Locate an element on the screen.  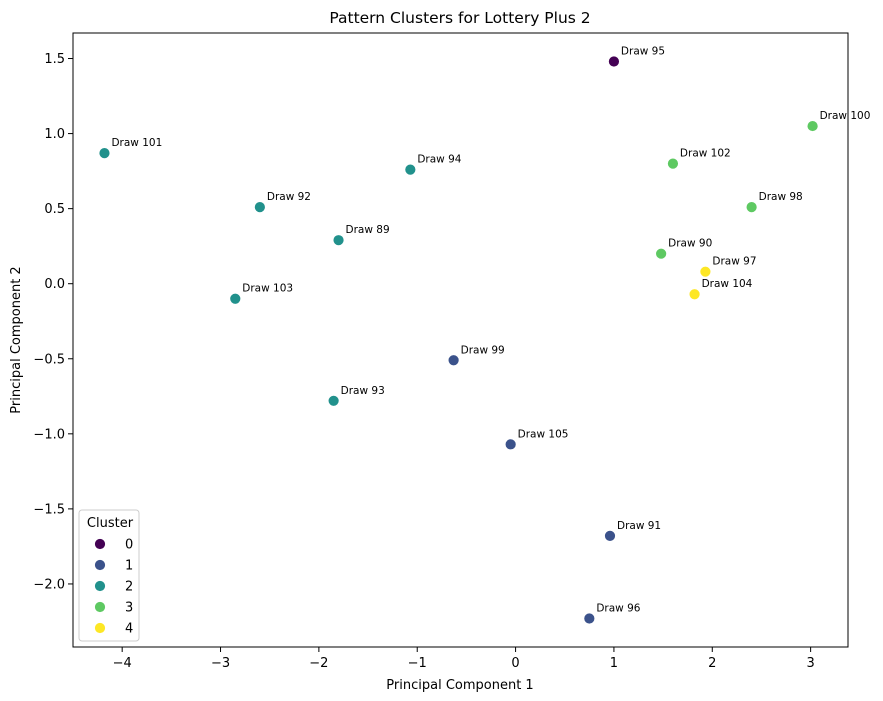
legend-entries: 0 1 2 3 4 is located at coordinates (113, 587).